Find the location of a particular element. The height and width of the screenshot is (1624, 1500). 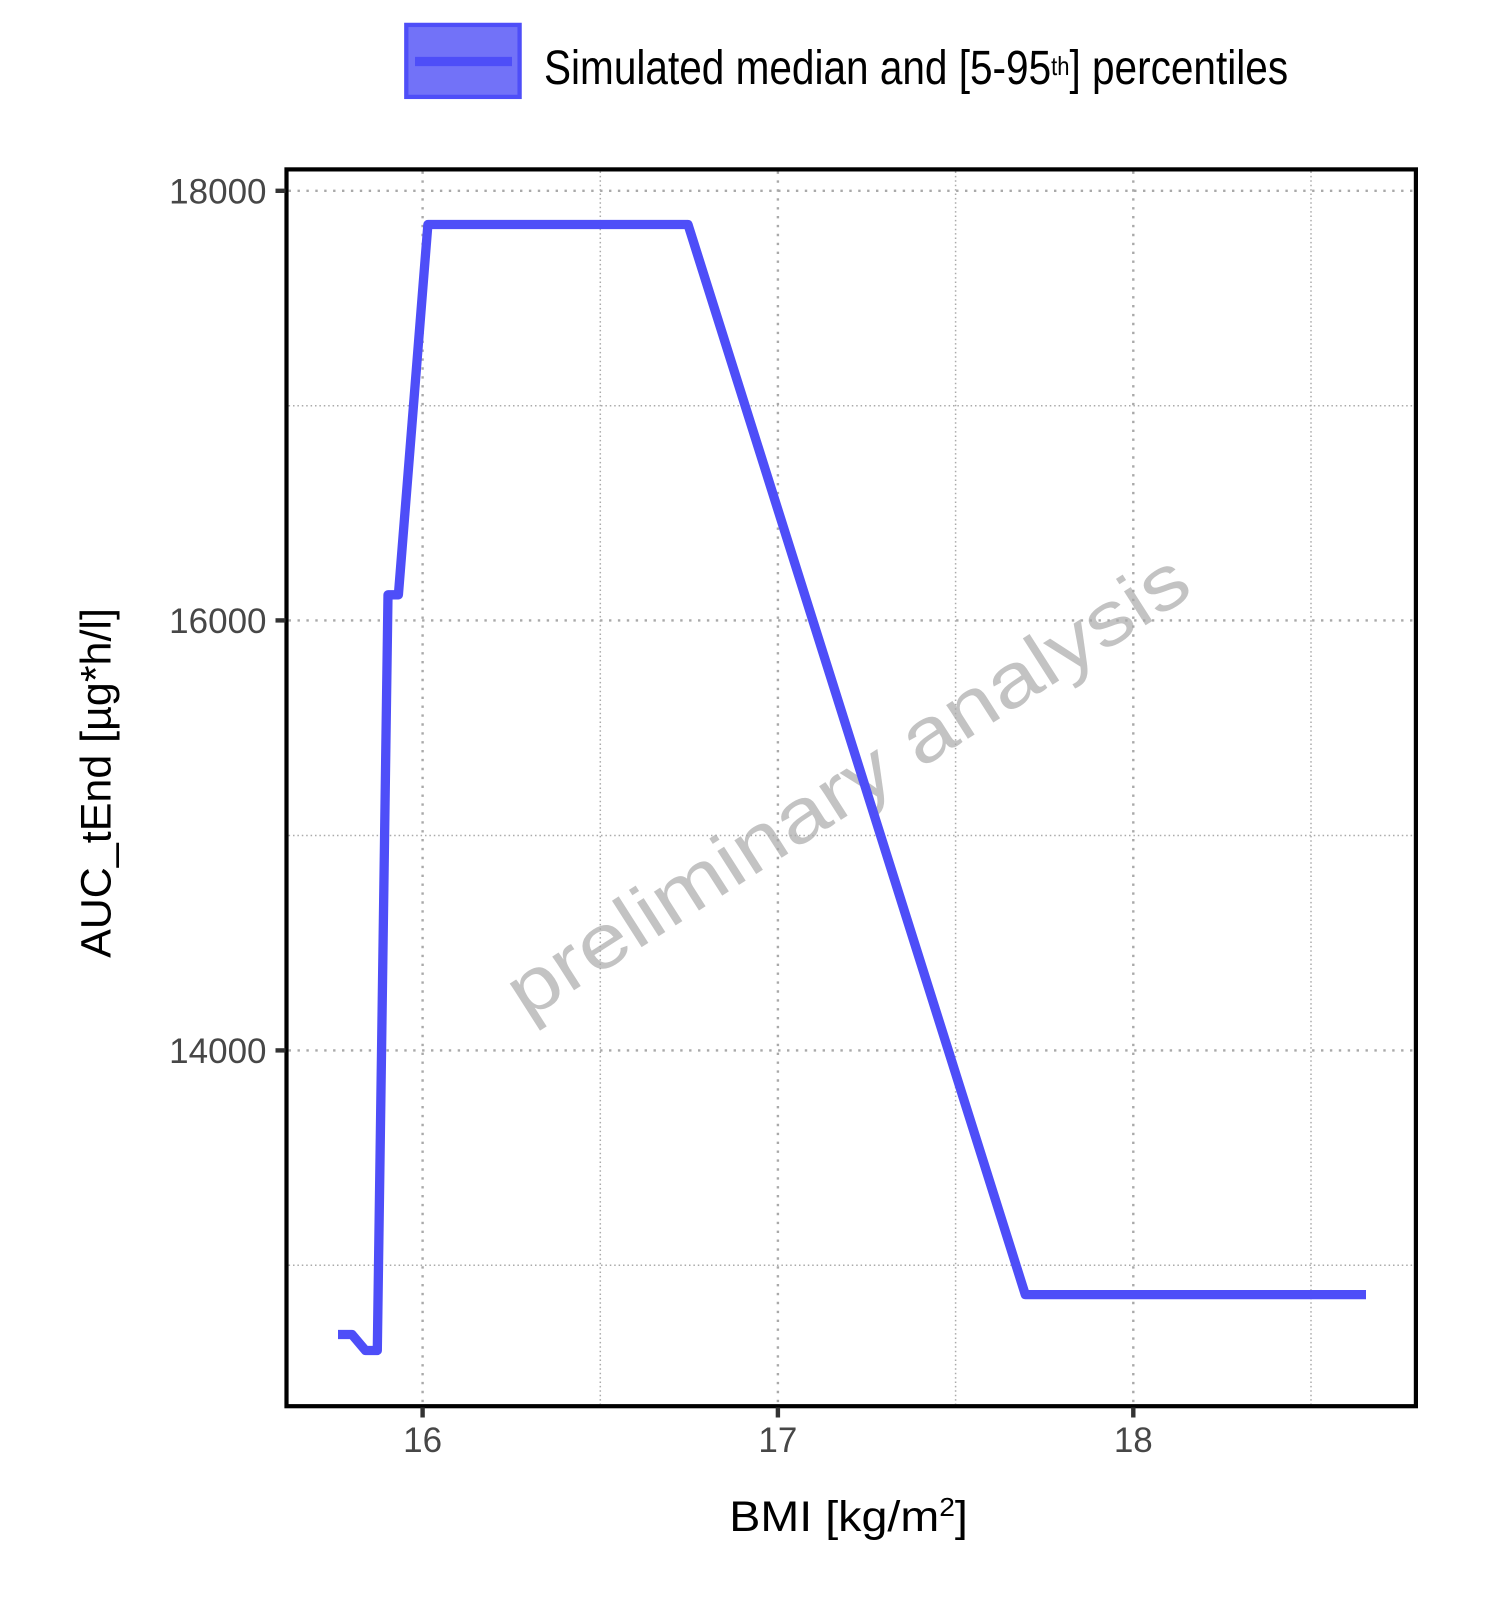

svg-text: 18000 is located at coordinates (217, 191).